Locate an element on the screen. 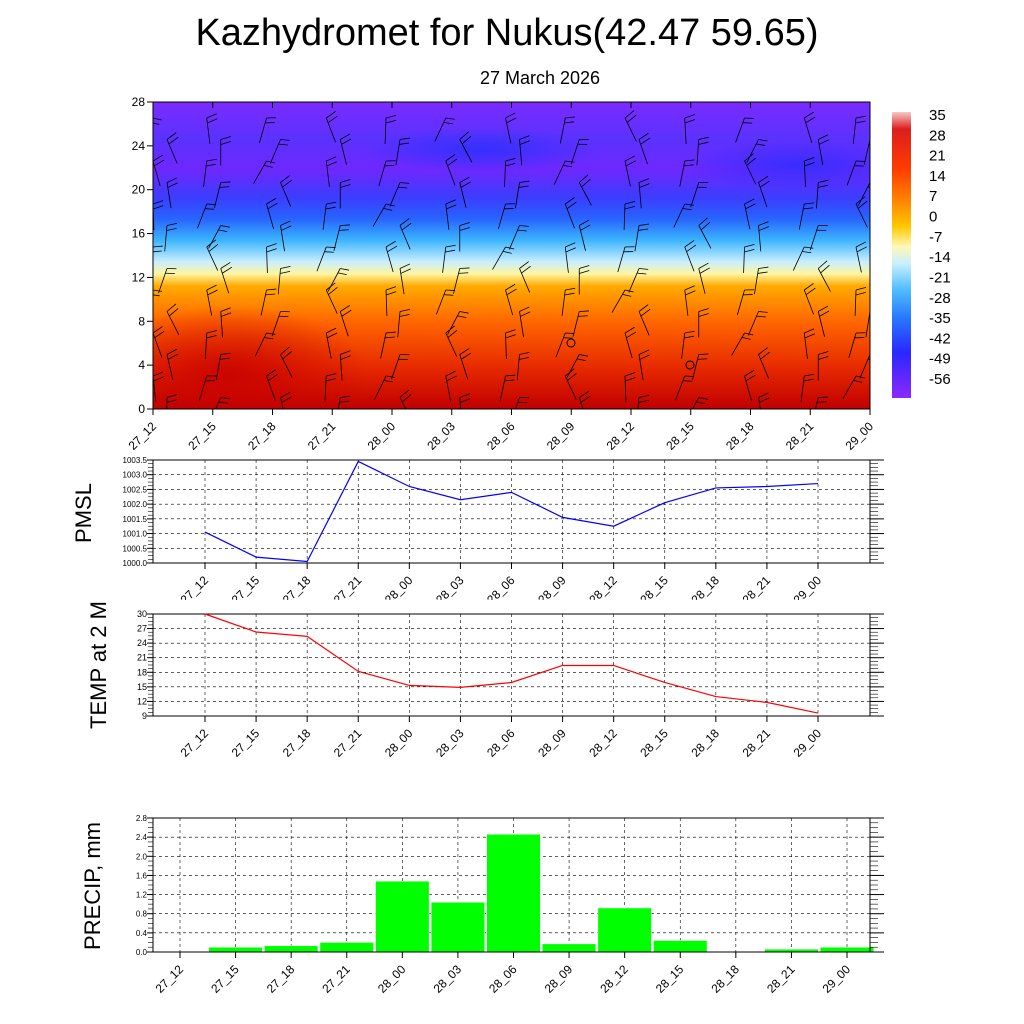  y-tick-label: 8 is located at coordinates (141, 321).